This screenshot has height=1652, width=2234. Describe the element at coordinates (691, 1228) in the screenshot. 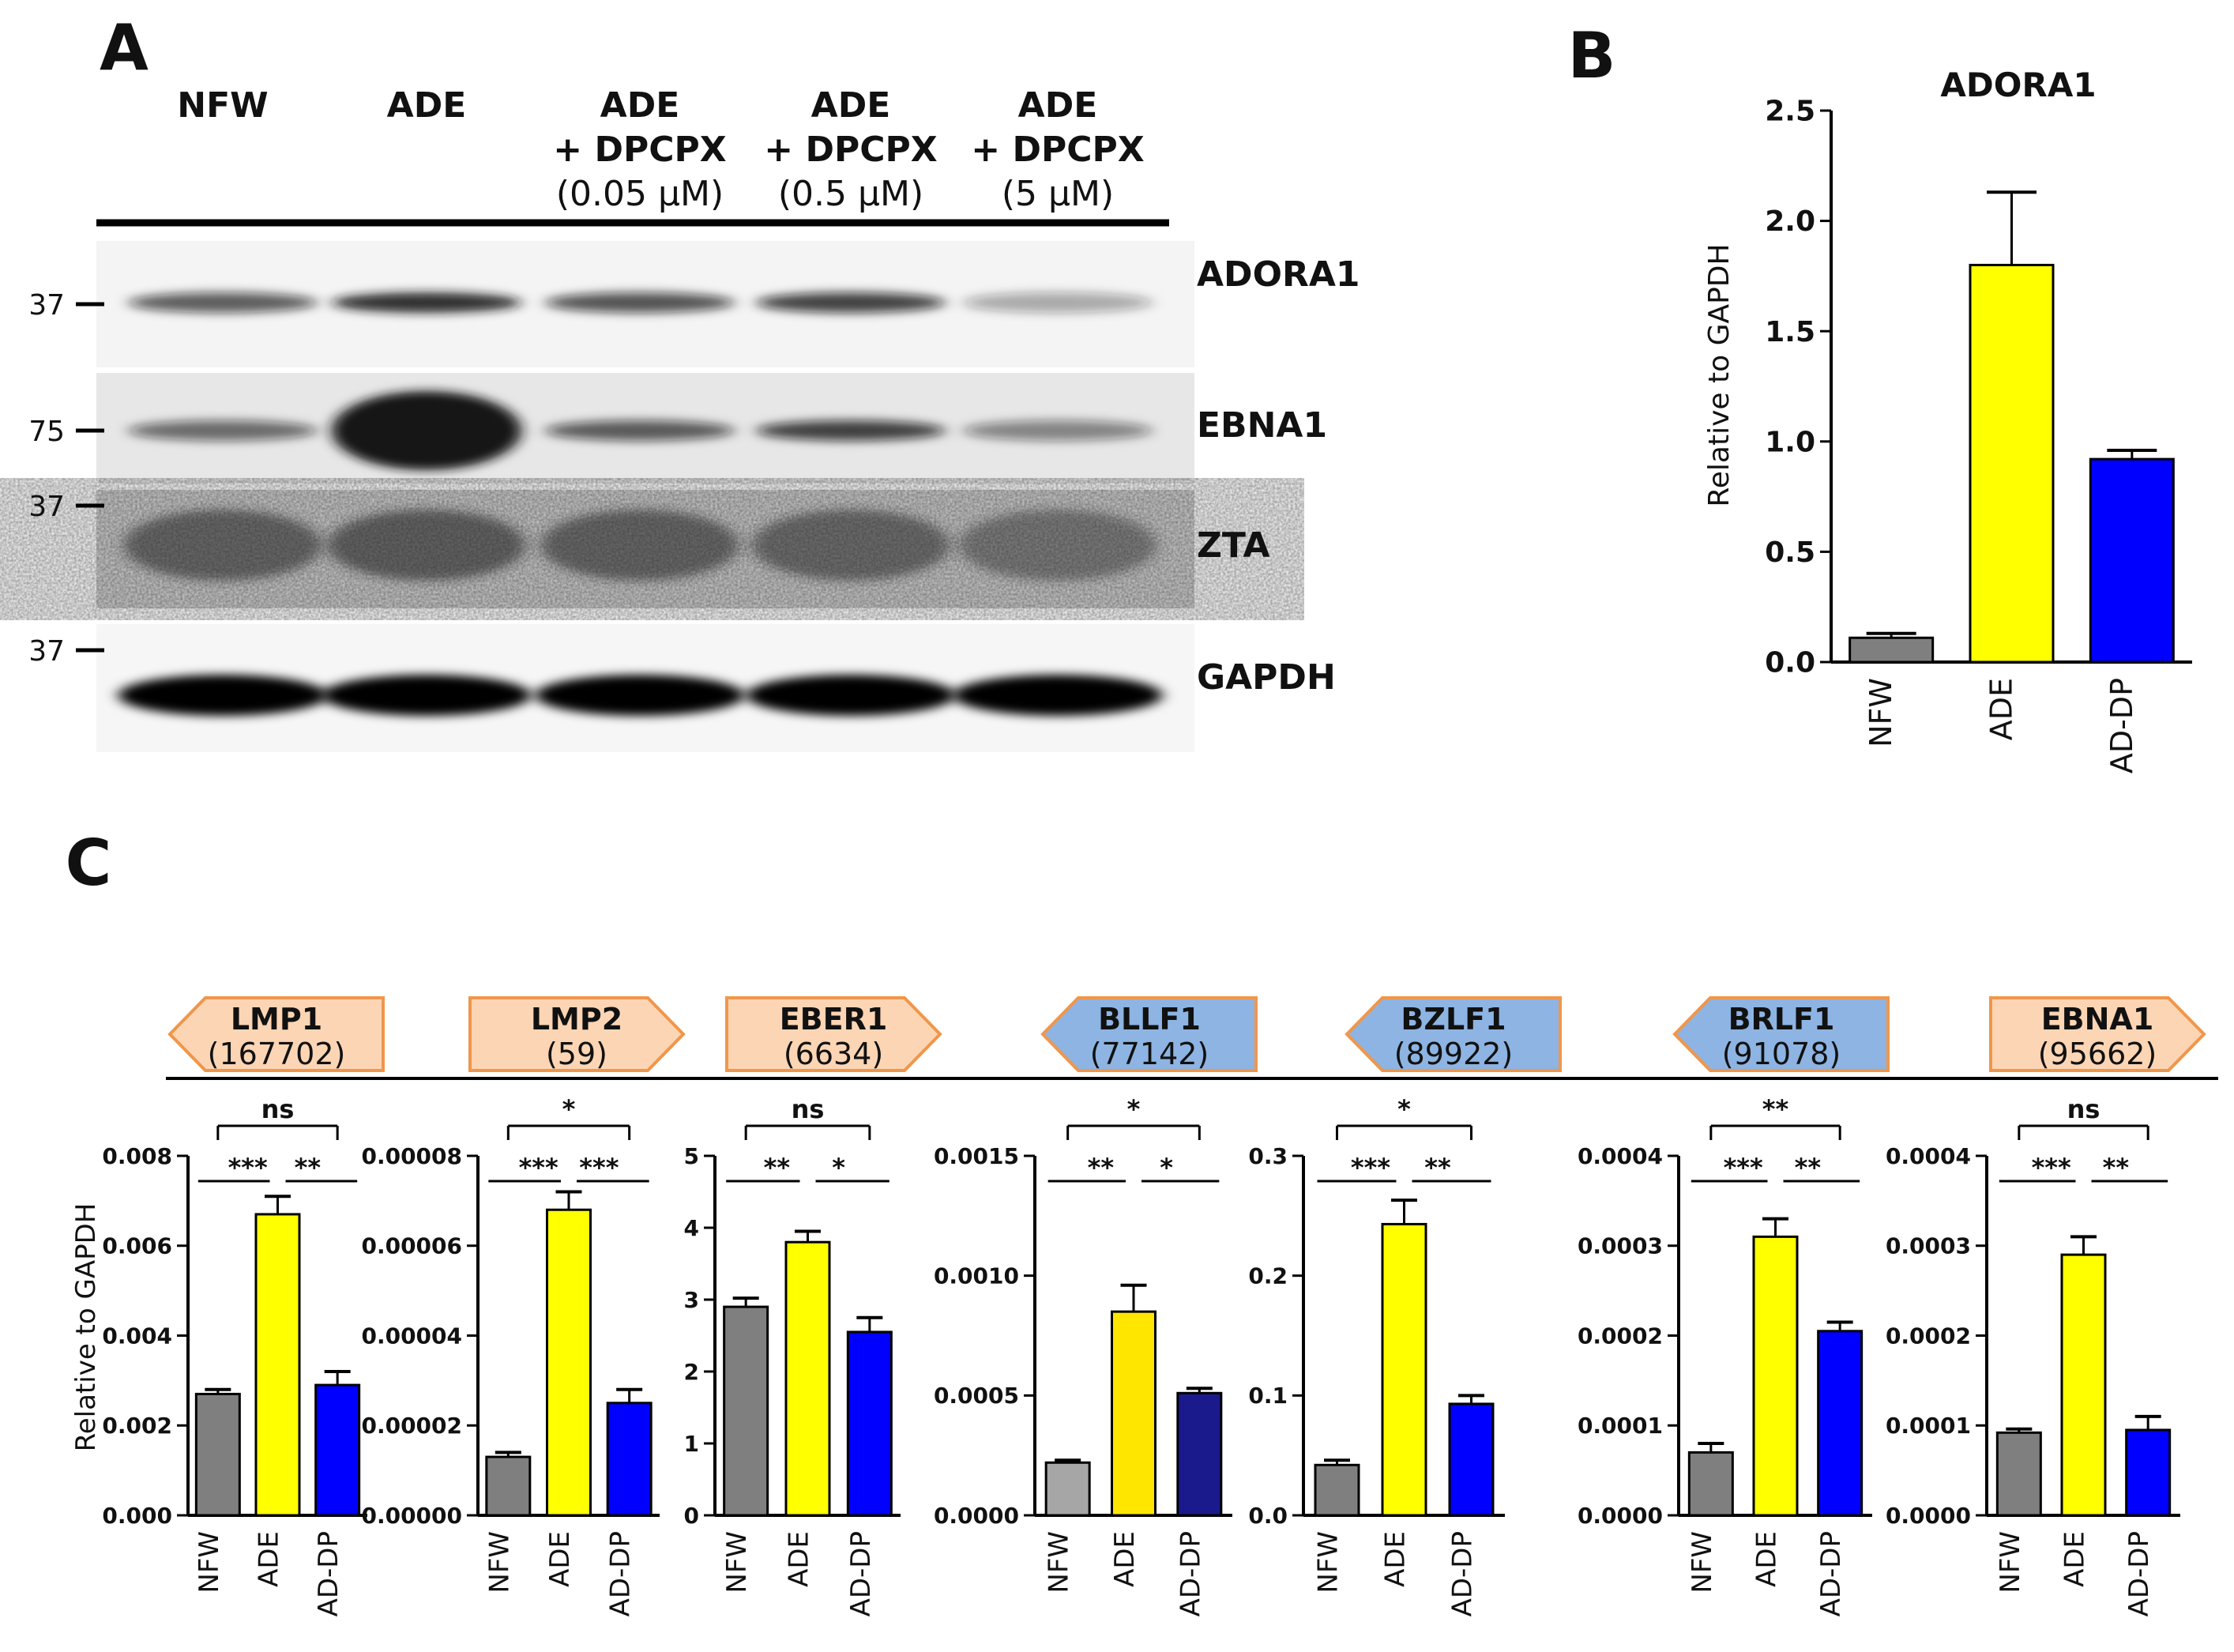

I see `y-tick-label: 4` at that location.